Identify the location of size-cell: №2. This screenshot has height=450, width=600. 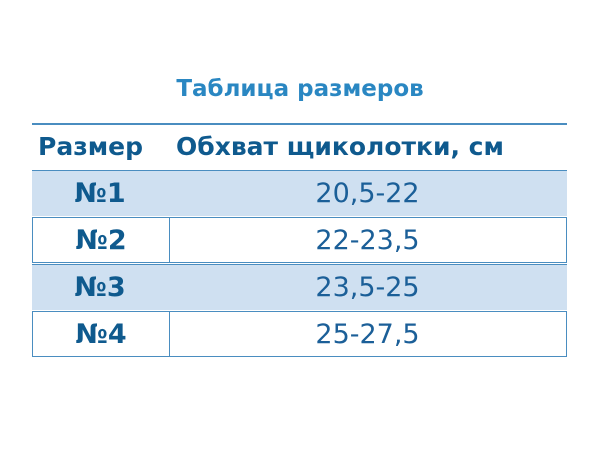
(101, 240).